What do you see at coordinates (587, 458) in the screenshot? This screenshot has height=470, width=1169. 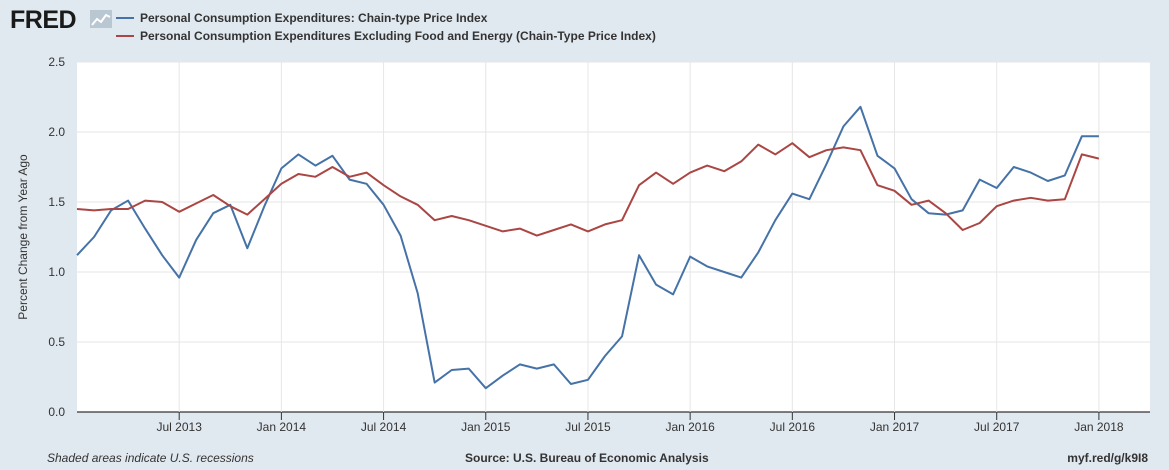 I see `source-note: Source: U.S. Bureau of Economic Analysis` at bounding box center [587, 458].